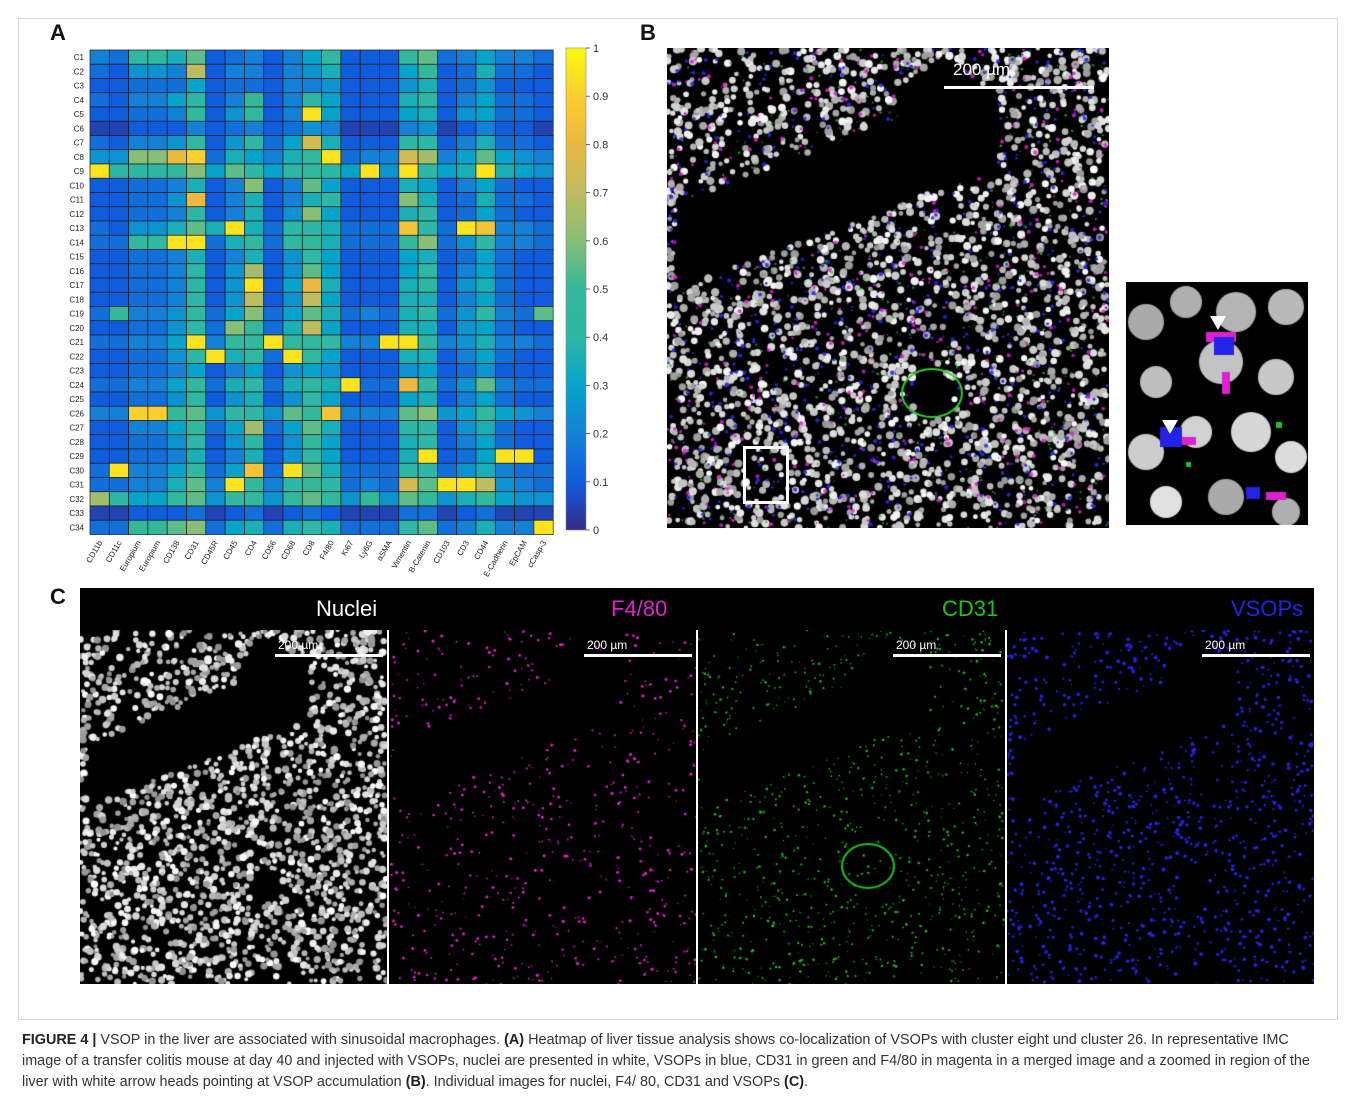 Image resolution: width=1354 pixels, height=1120 pixels. Describe the element at coordinates (806, 1082) in the screenshot. I see `caption-text-3: .` at that location.